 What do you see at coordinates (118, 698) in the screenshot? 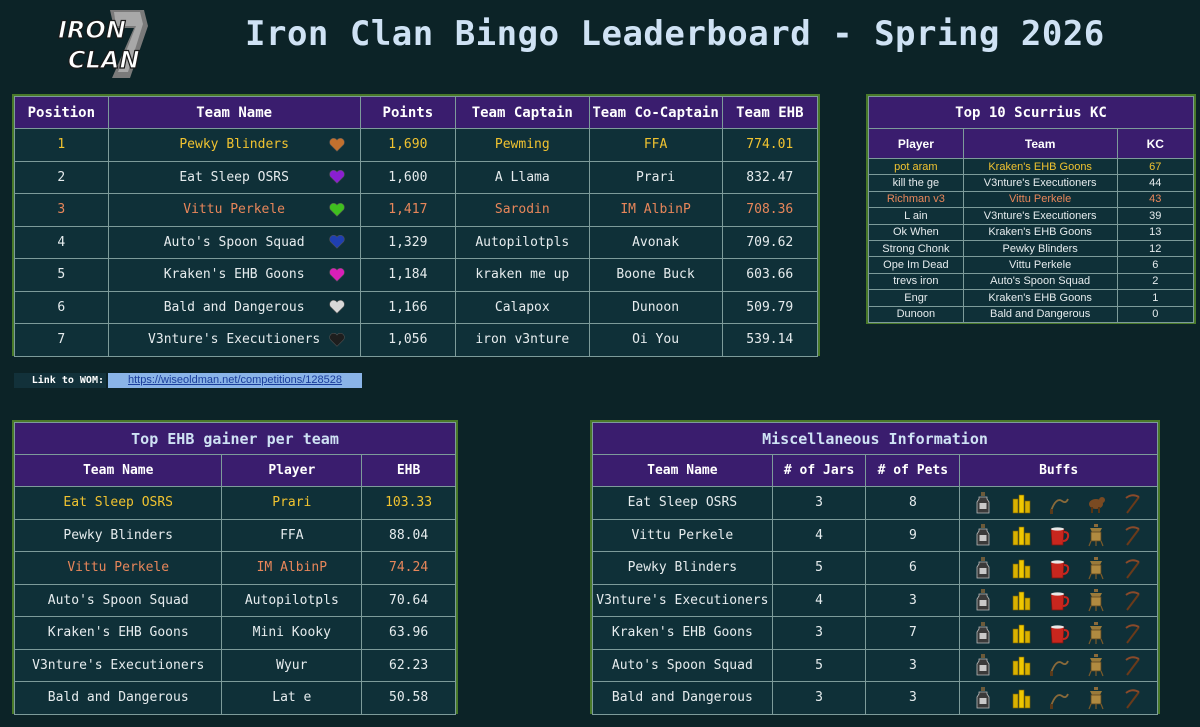
I see `team-cell: Bald and Dangerous` at bounding box center [118, 698].